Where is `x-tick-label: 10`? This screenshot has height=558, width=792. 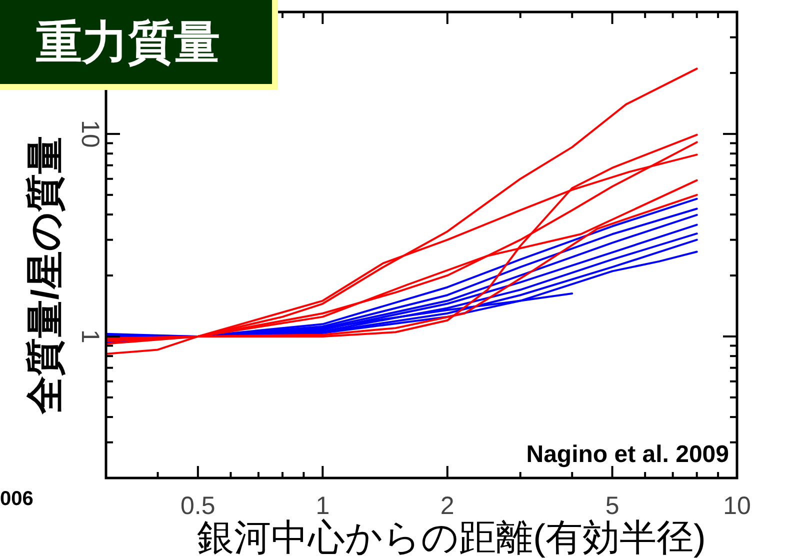 x-tick-label: 10 is located at coordinates (737, 506).